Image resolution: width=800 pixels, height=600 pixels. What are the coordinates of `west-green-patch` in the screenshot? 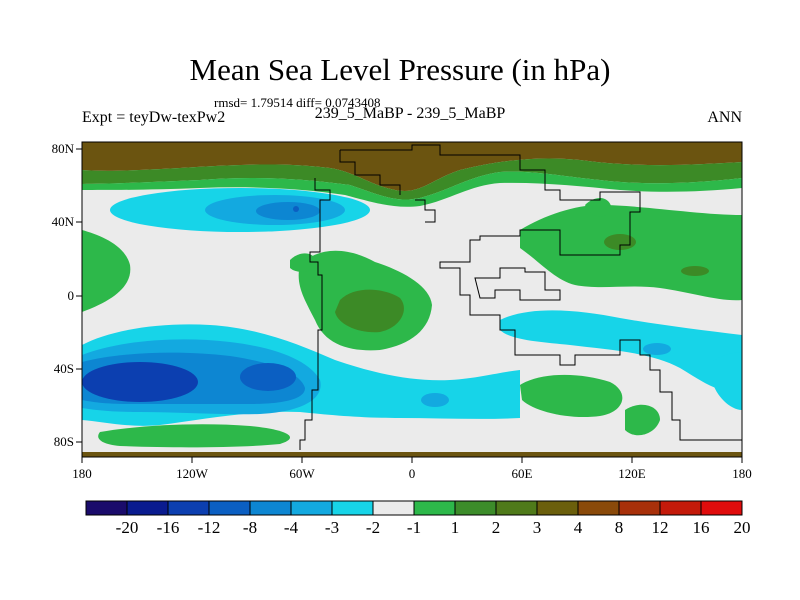 It's located at (106, 271).